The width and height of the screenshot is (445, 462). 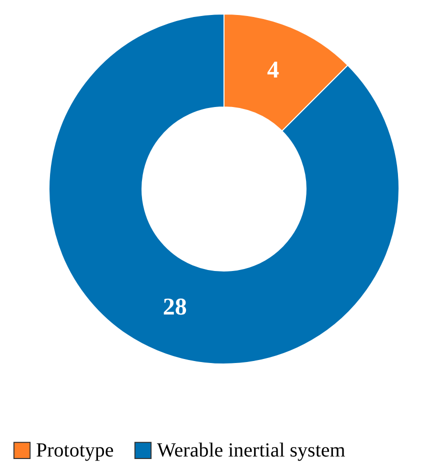 I want to click on legend-label: Prototype, so click(x=75, y=450).